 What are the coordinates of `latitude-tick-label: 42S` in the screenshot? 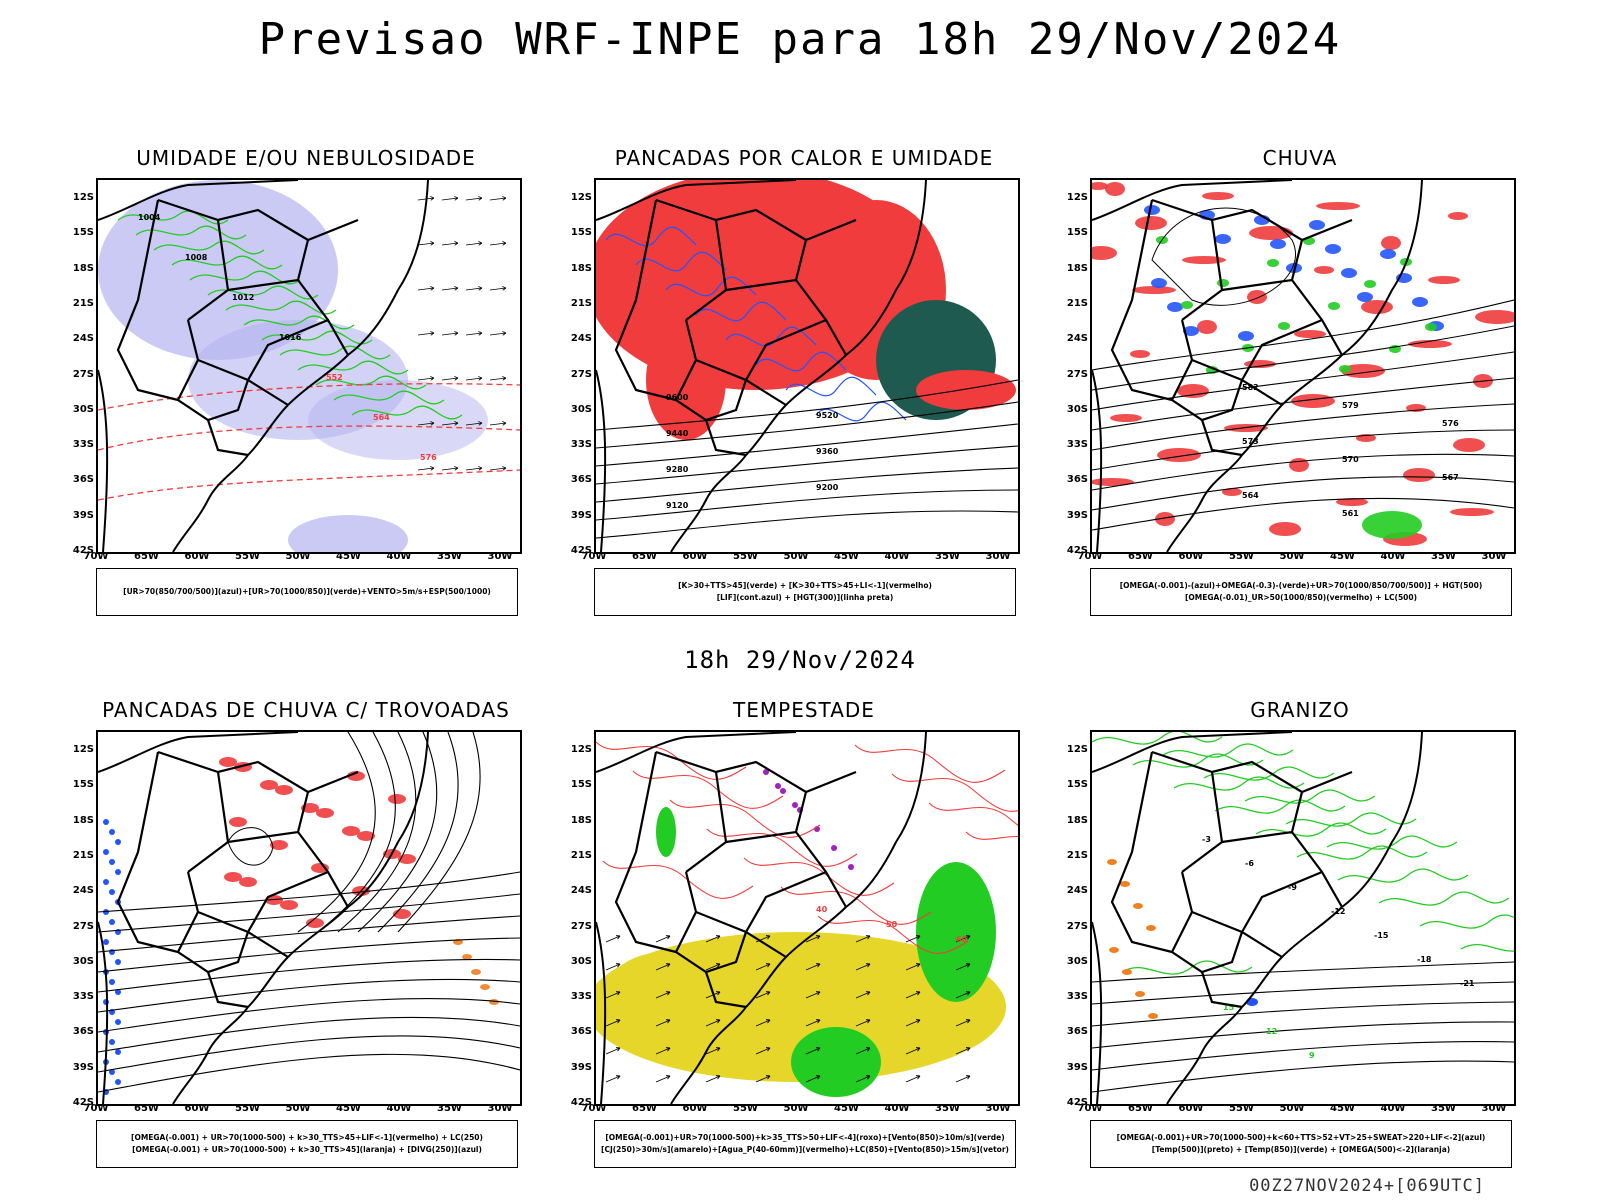 It's located at (581, 550).